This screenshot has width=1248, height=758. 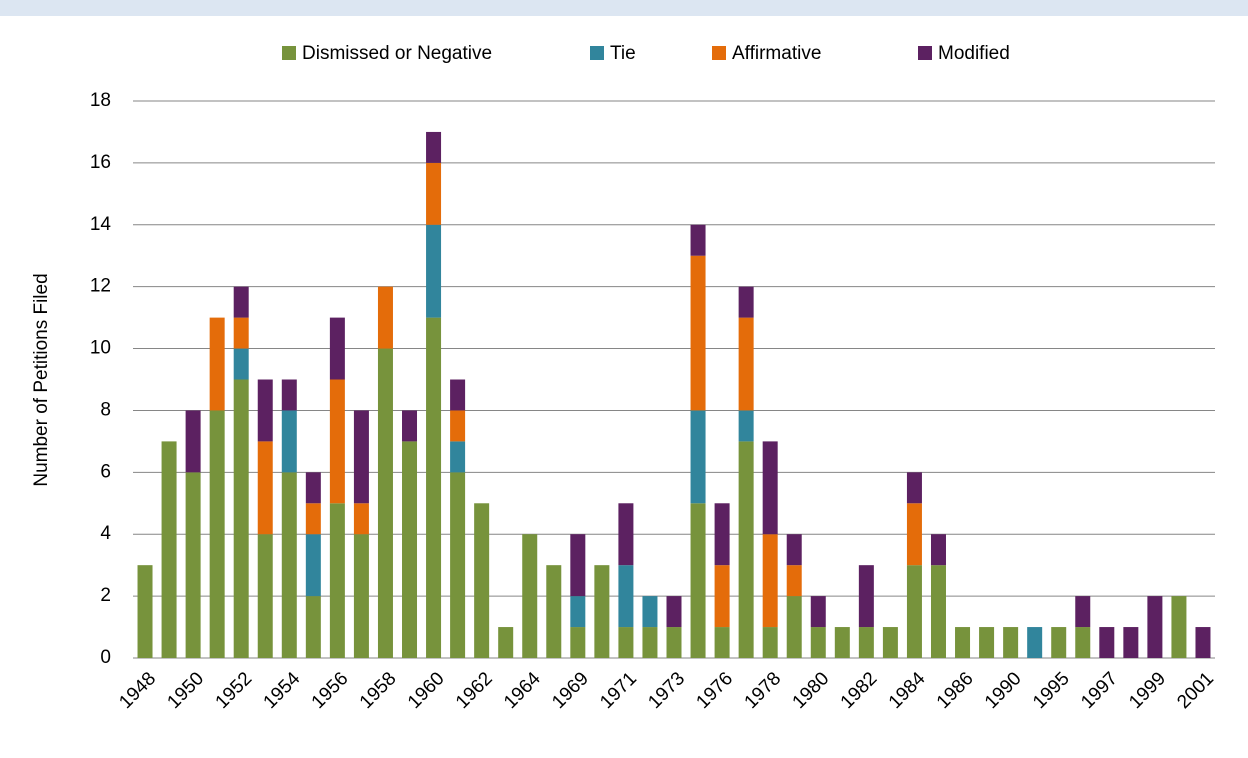 I want to click on legend-label: Affirmative, so click(x=776, y=53).